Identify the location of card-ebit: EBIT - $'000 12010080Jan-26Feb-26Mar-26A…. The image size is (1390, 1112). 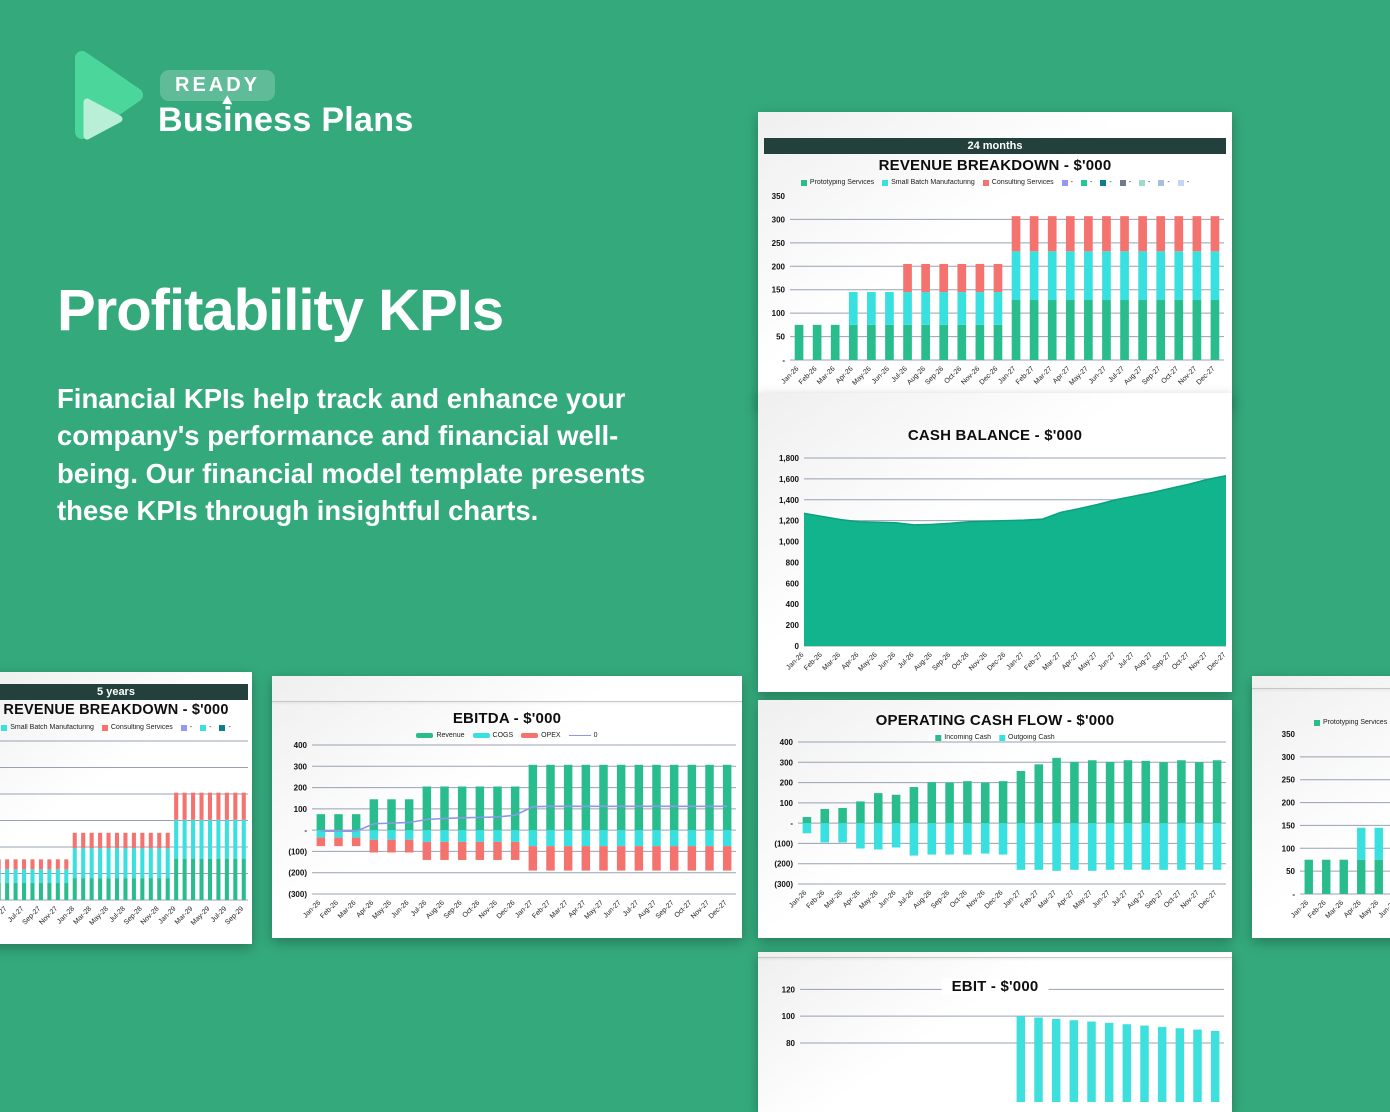
(995, 1032).